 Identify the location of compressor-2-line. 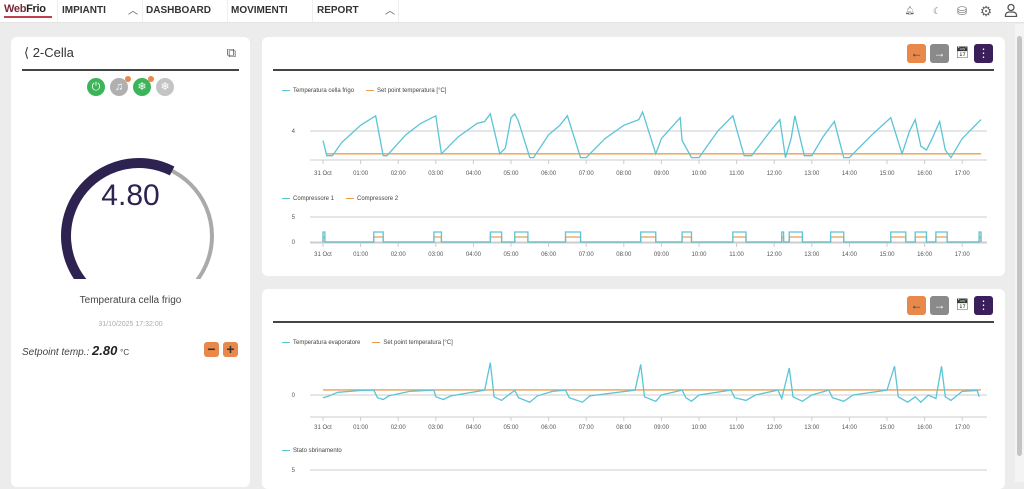
(652, 239).